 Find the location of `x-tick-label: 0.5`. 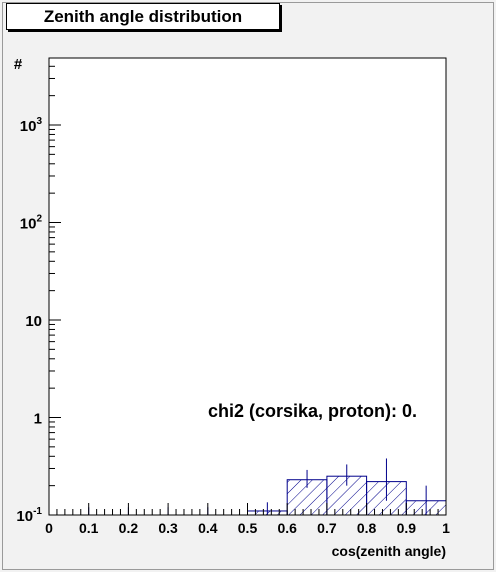

x-tick-label: 0.5 is located at coordinates (248, 528).